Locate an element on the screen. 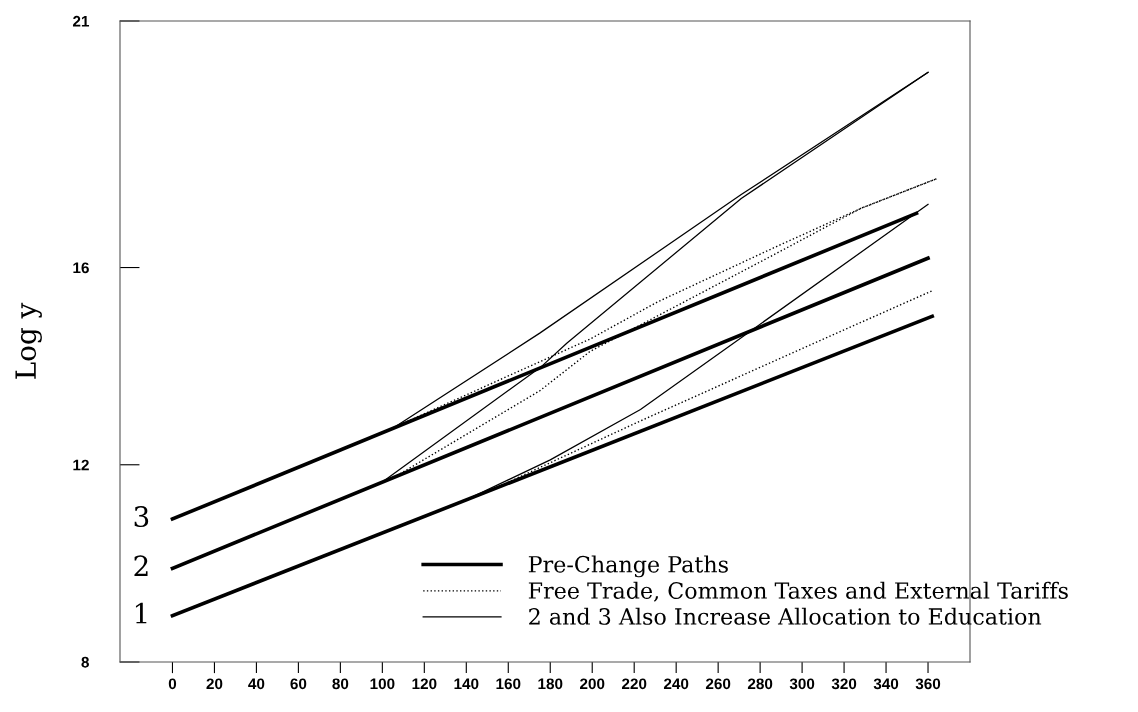  x-tick-label: 0 is located at coordinates (172, 684).